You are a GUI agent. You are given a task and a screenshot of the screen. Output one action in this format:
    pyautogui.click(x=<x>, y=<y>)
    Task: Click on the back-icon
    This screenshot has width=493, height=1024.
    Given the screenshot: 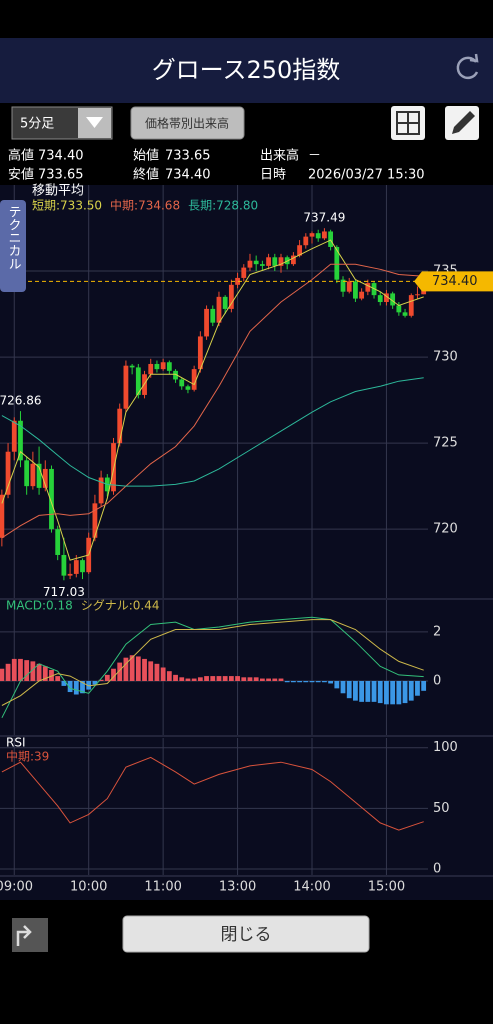 What is the action you would take?
    pyautogui.click(x=24, y=935)
    